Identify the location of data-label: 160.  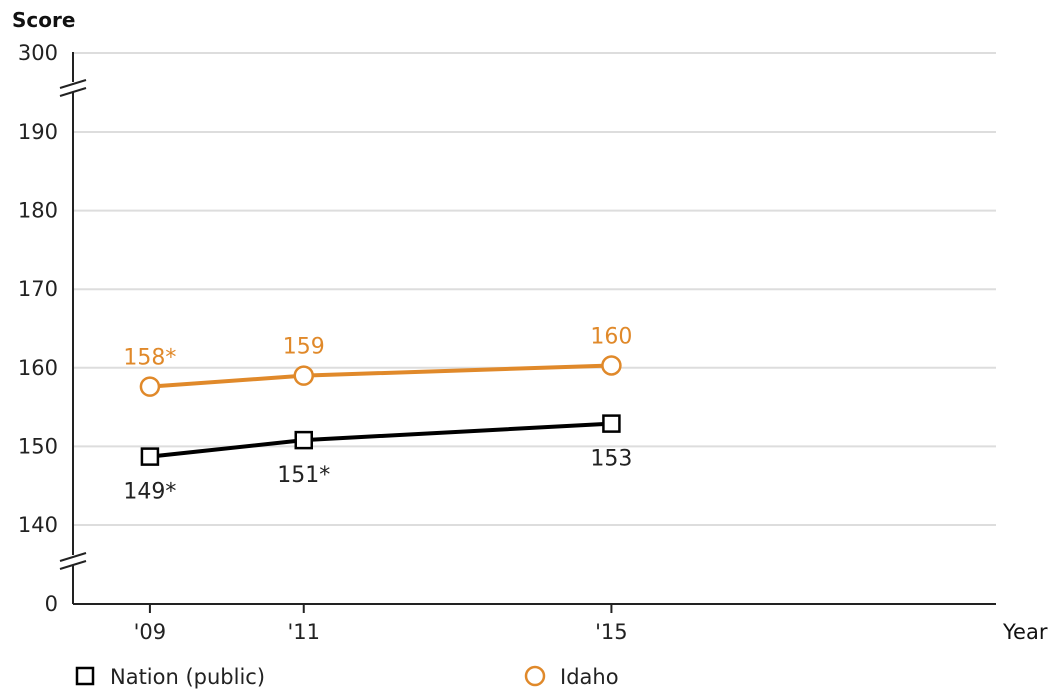
(611, 336).